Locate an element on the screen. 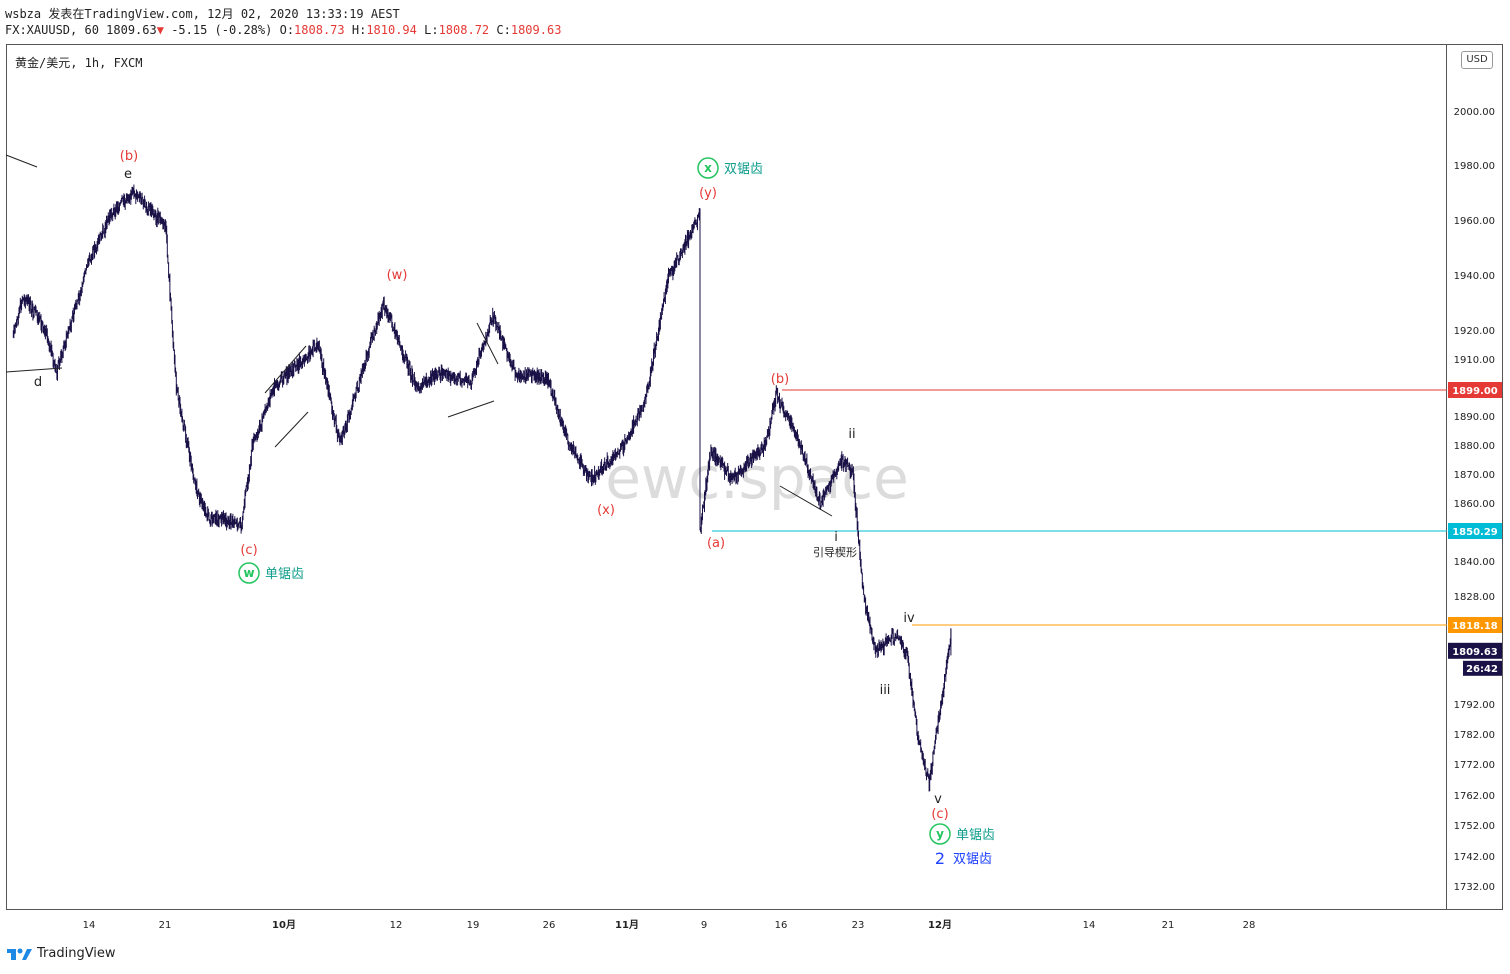  y-tick-label: 1792.00 is located at coordinates (1474, 705).